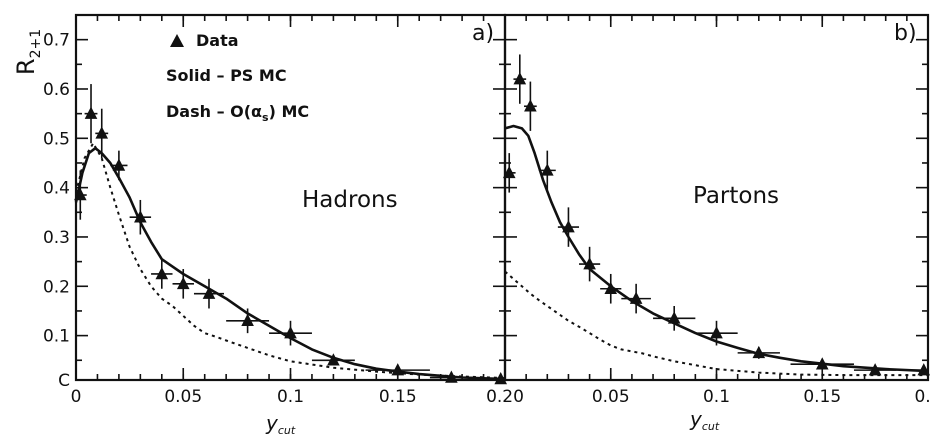  Describe the element at coordinates (483, 33) in the screenshot. I see `panel-a-tag: a)` at that location.